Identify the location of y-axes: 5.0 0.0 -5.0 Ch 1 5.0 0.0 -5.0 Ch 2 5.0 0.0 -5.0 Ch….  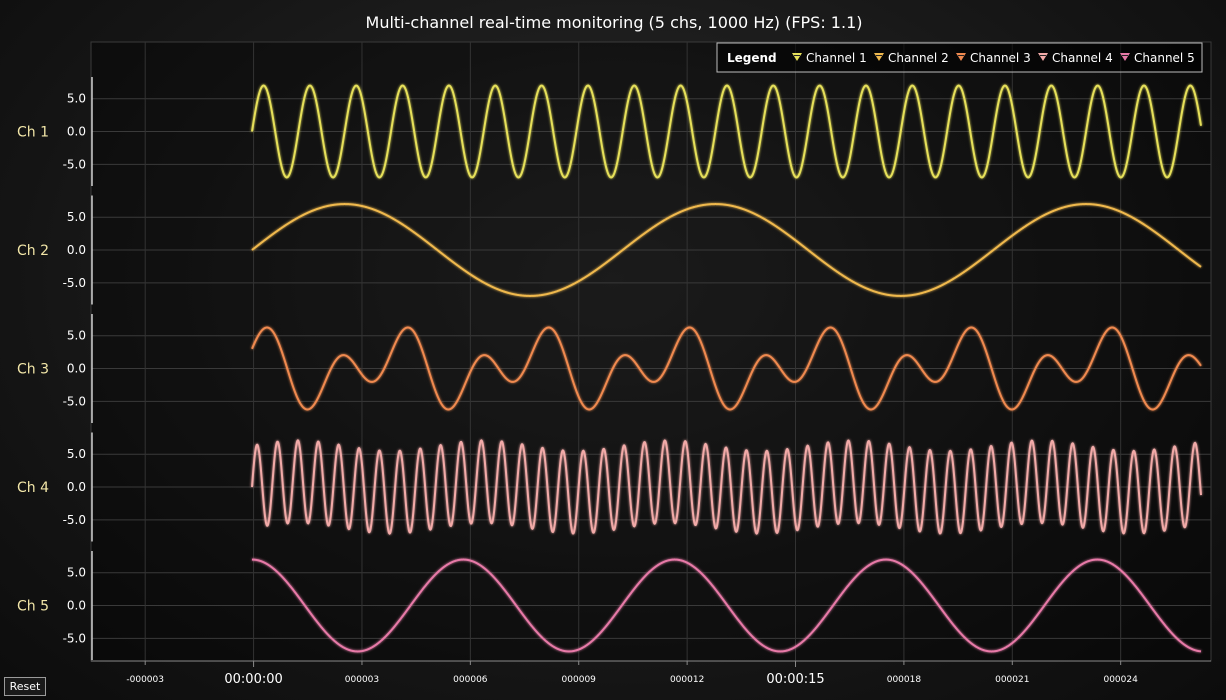
(55, 368).